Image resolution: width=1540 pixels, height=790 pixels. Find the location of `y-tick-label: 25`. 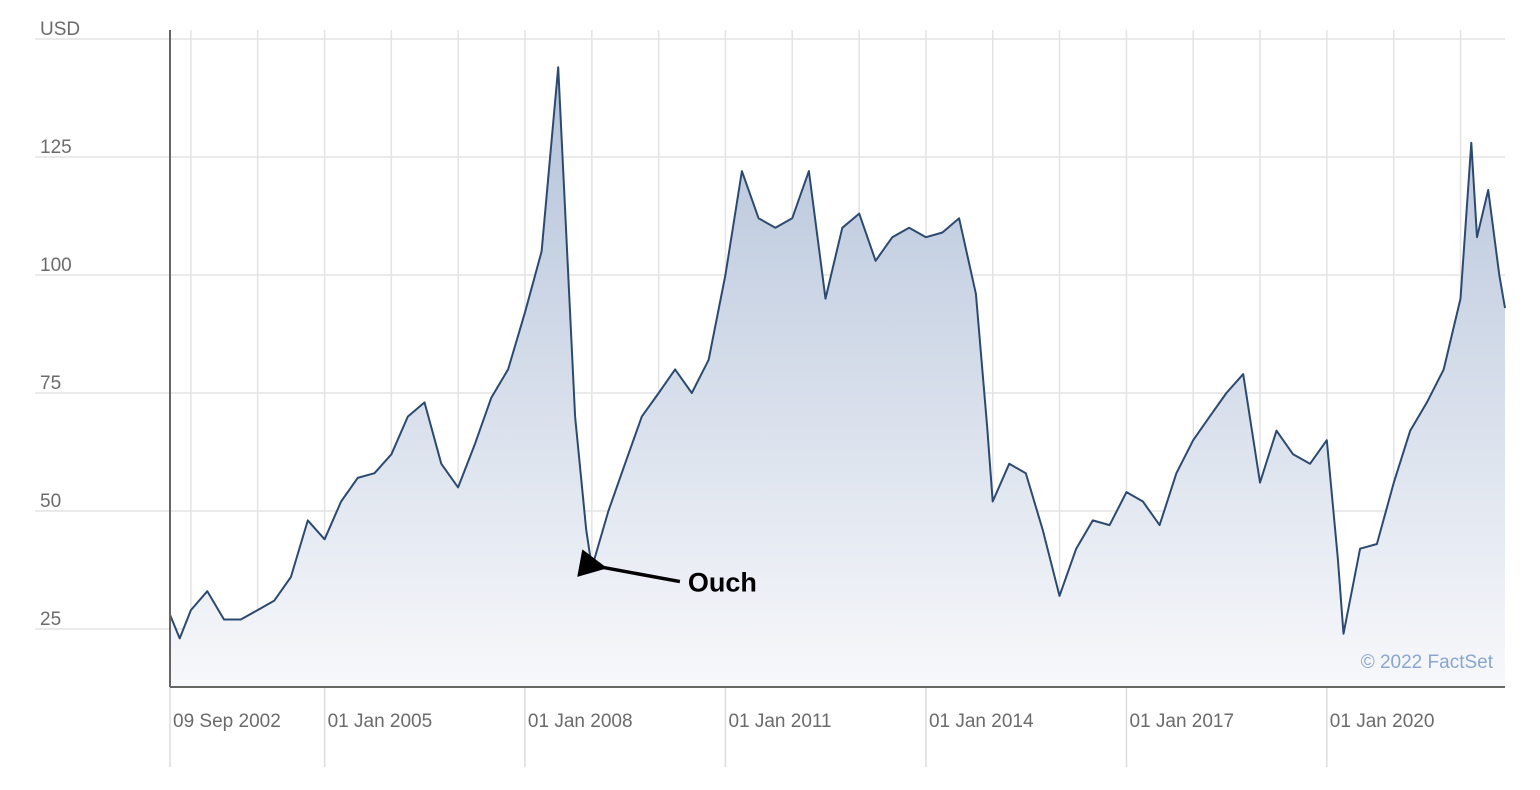

y-tick-label: 25 is located at coordinates (50, 619).